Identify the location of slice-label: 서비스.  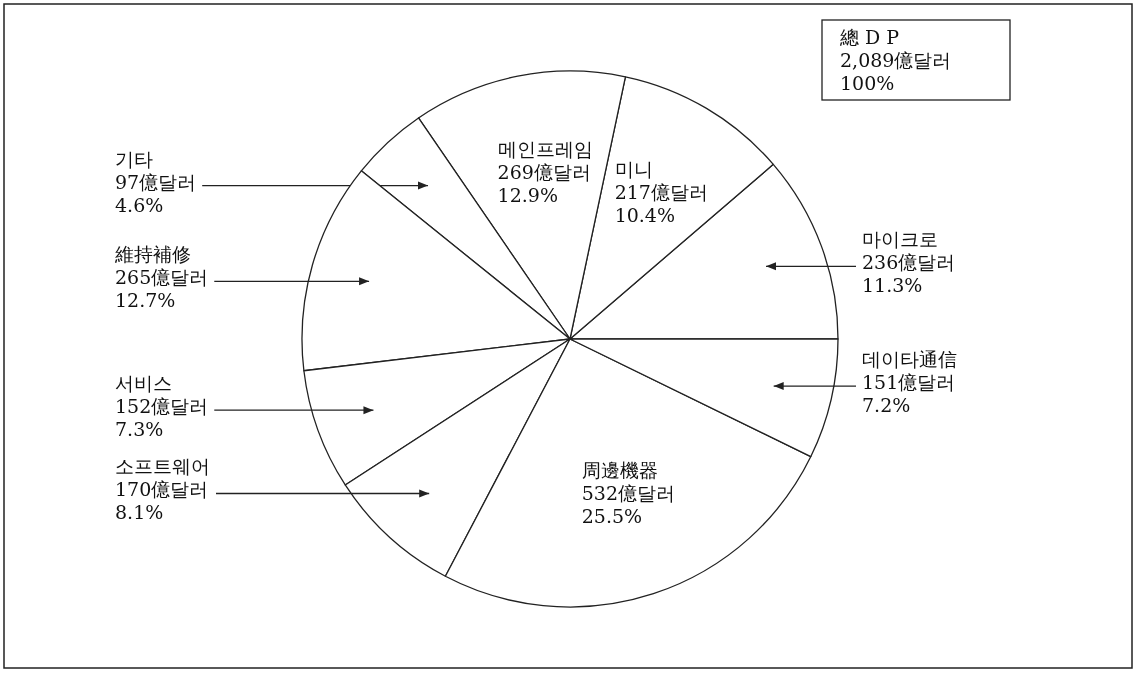
(143, 383).